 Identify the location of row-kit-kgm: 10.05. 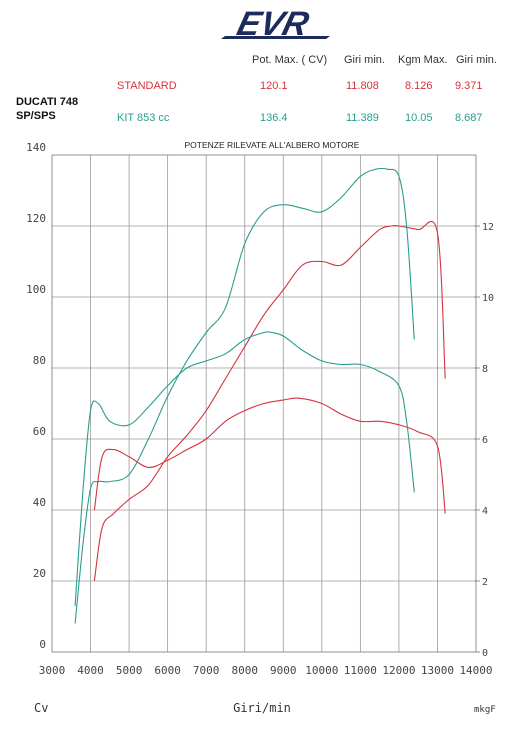
(419, 118).